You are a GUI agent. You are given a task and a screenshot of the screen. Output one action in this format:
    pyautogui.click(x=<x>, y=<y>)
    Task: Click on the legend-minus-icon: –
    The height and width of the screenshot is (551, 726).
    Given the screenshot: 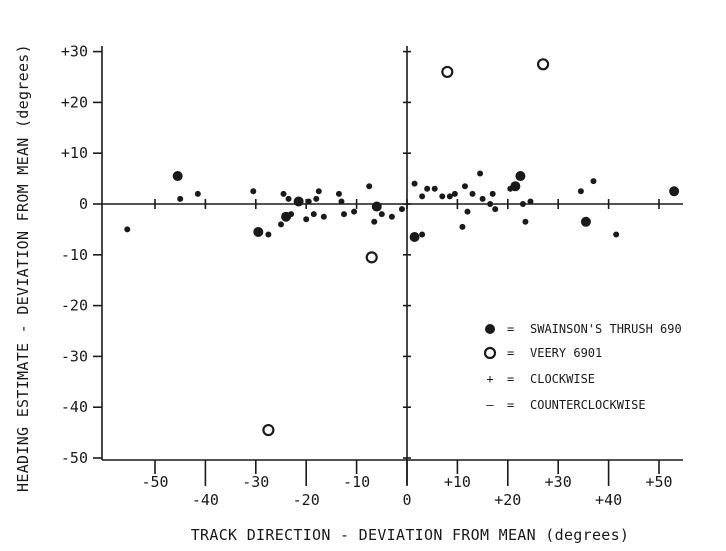 What is the action you would take?
    pyautogui.click(x=490, y=405)
    